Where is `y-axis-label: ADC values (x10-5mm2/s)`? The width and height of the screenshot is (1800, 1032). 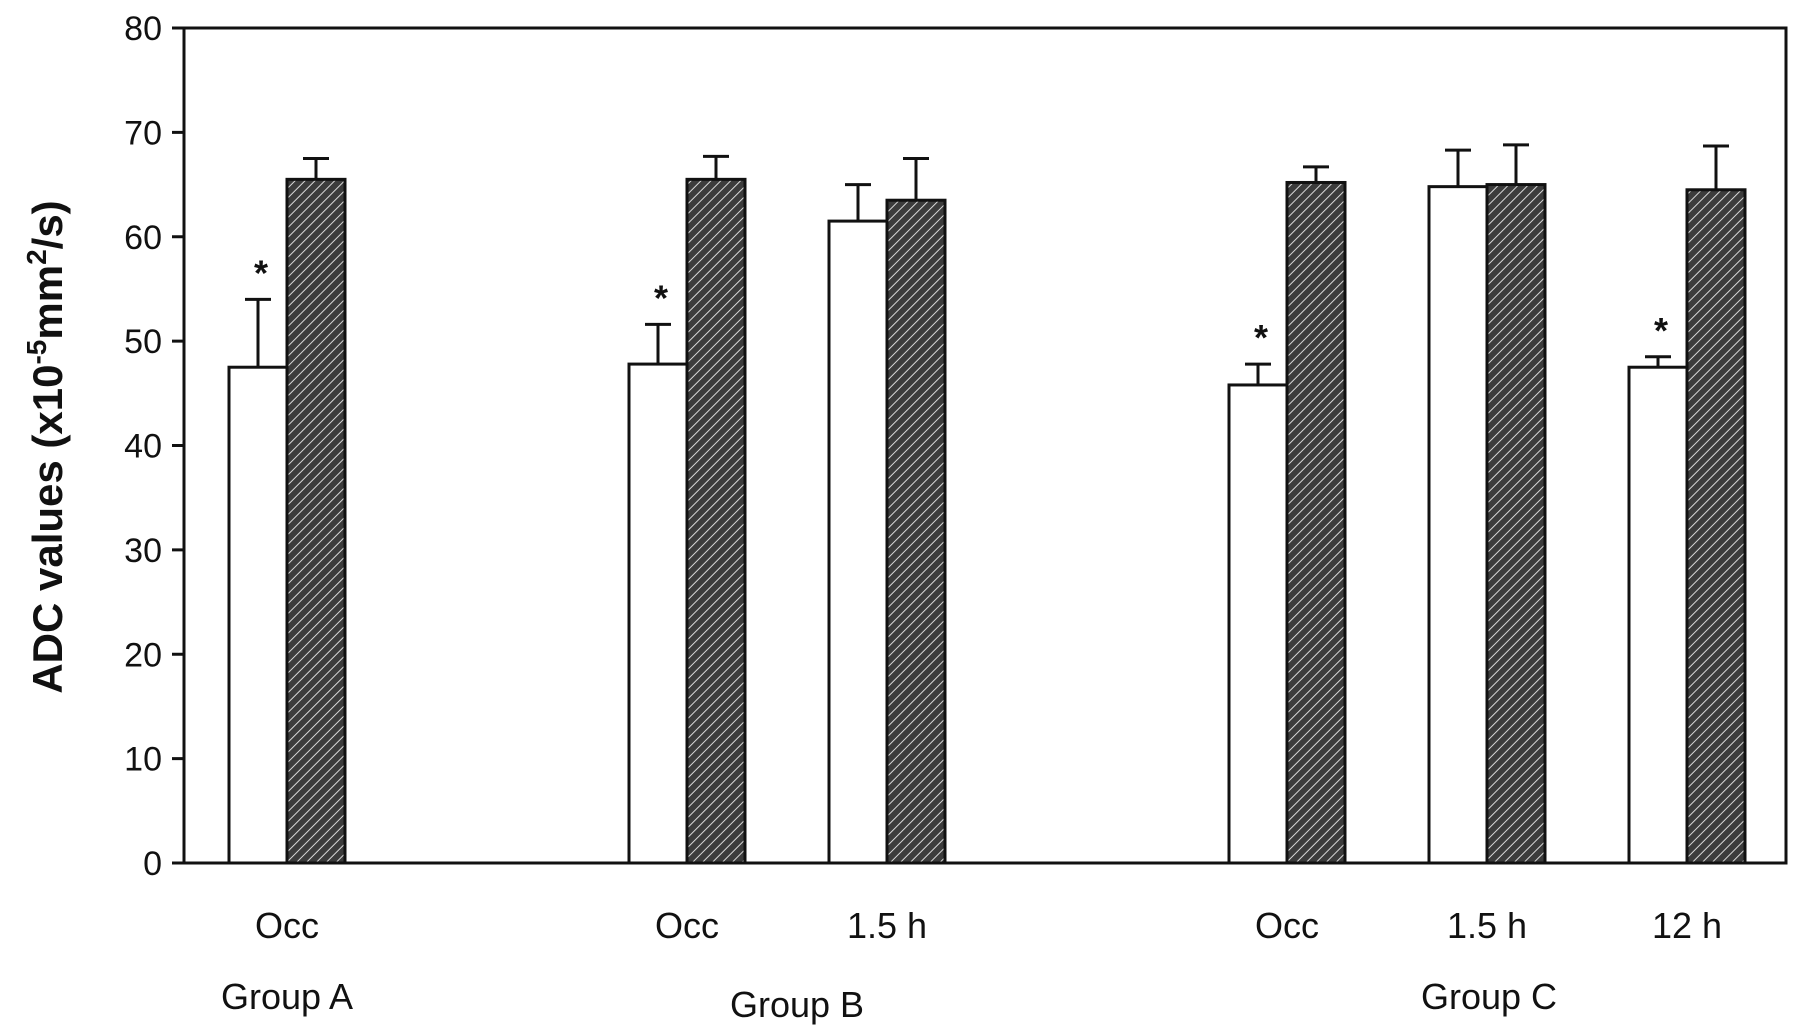 y-axis-label: ADC values (x10-5mm2/s) is located at coordinates (46, 446).